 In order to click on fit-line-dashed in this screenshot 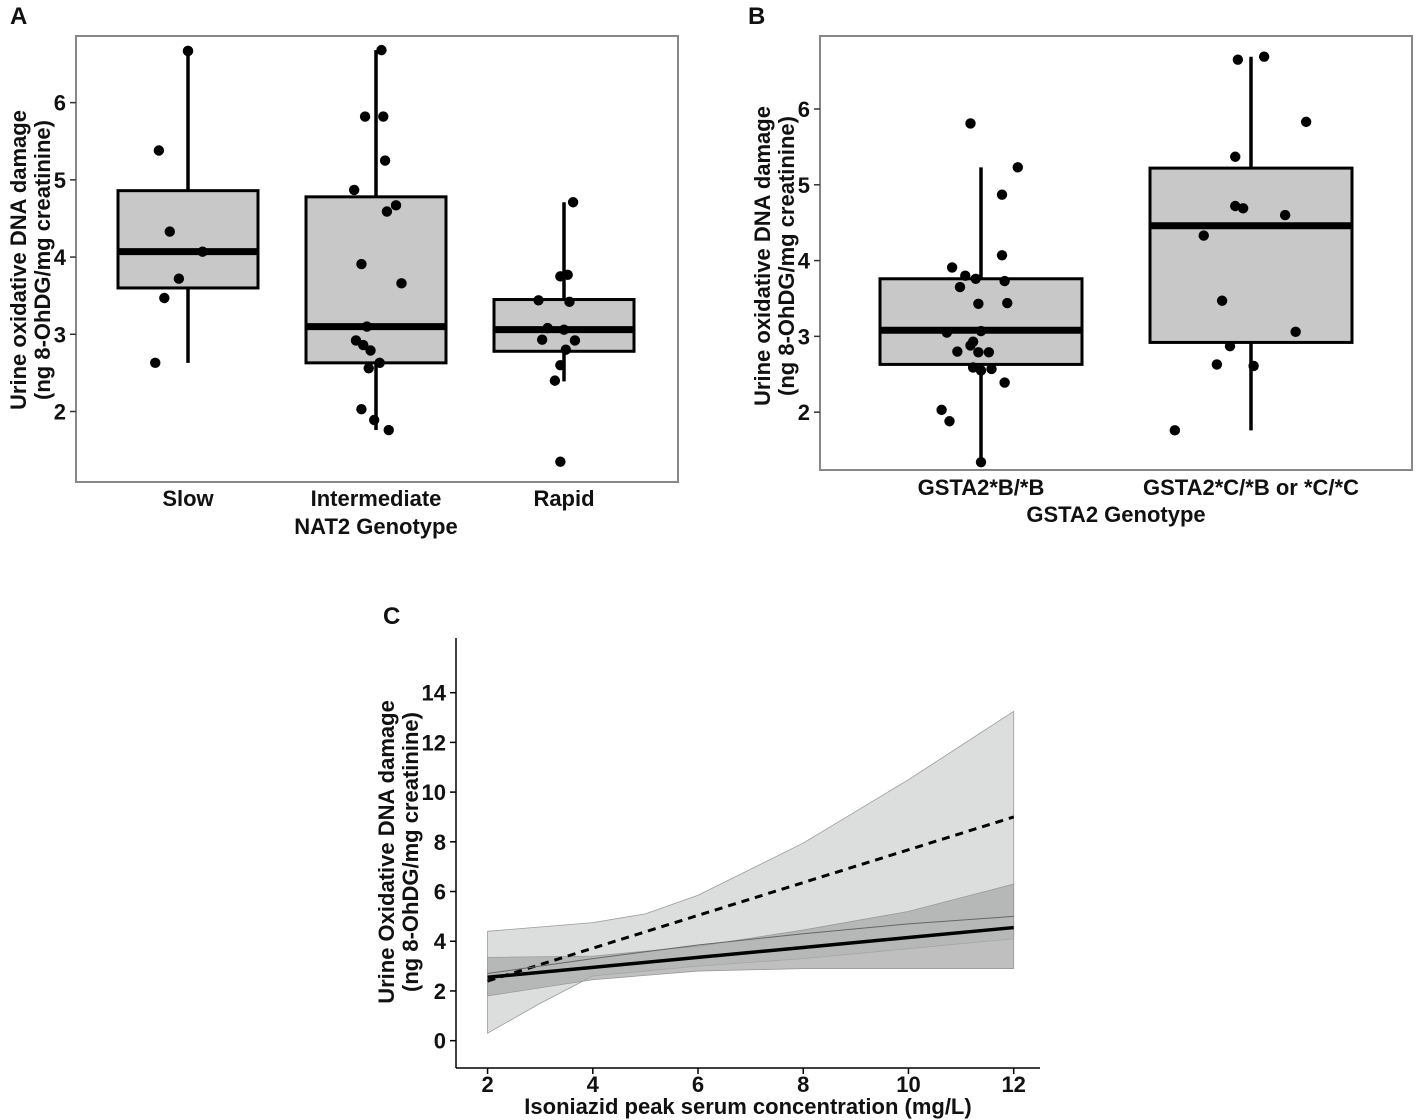, I will do `click(751, 899)`.